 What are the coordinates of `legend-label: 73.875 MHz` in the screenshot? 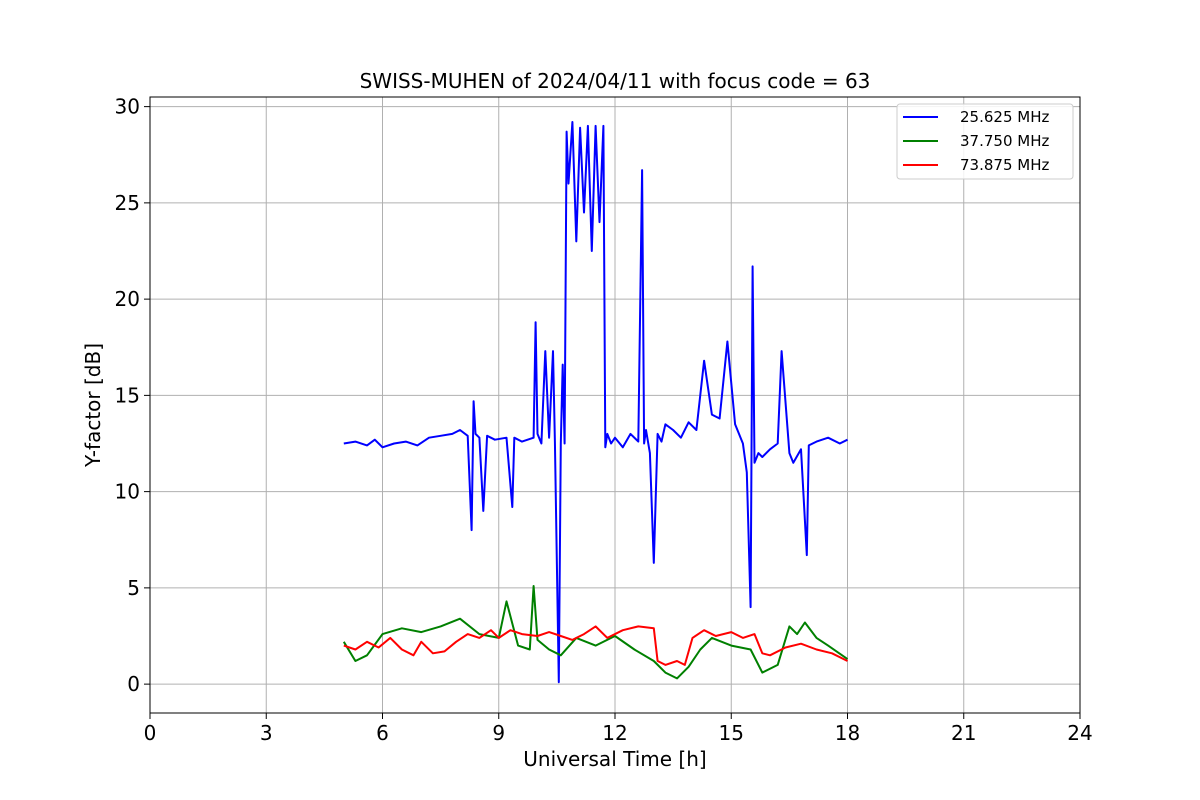 It's located at (1004, 165).